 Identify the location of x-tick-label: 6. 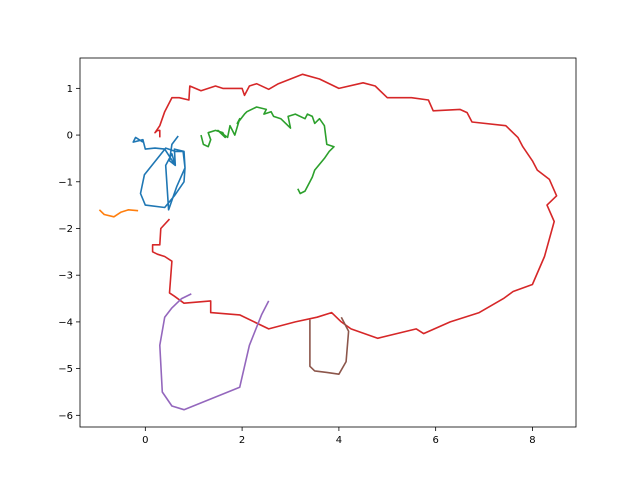
(435, 440).